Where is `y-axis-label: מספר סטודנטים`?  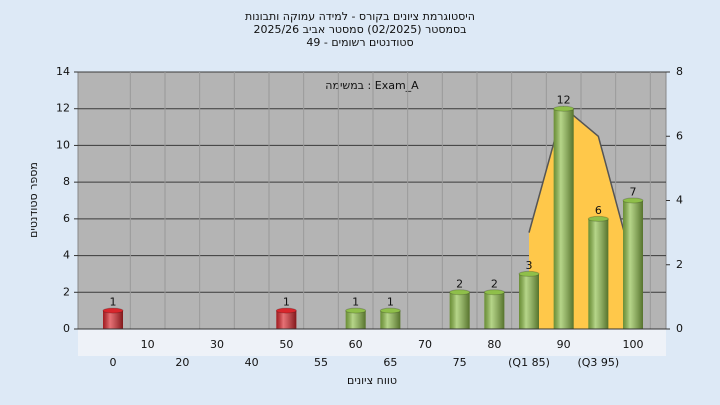
y-axis-label: מספר סטודנטים is located at coordinates (33, 200).